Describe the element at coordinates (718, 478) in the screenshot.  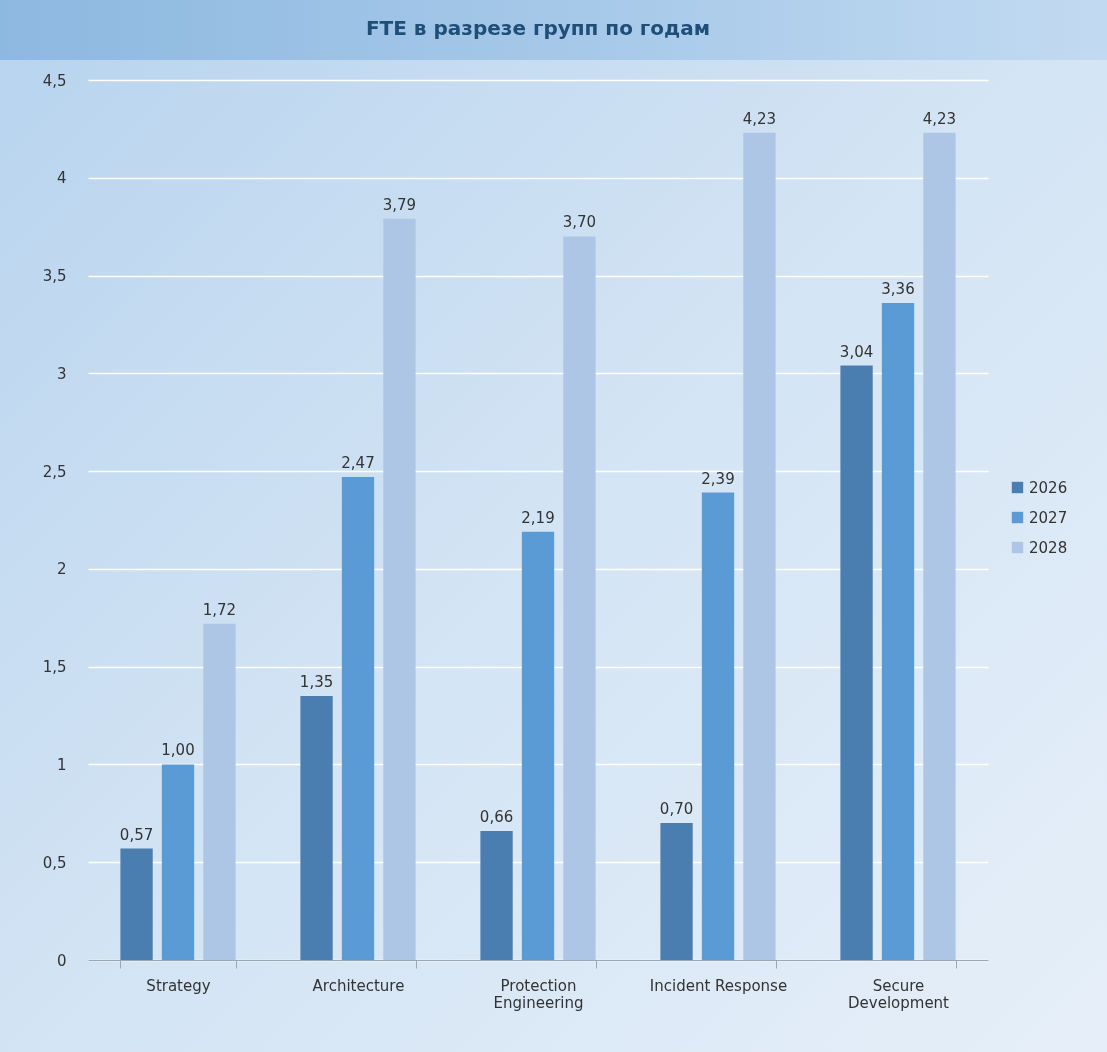
I see `data-label: 2,39` at that location.